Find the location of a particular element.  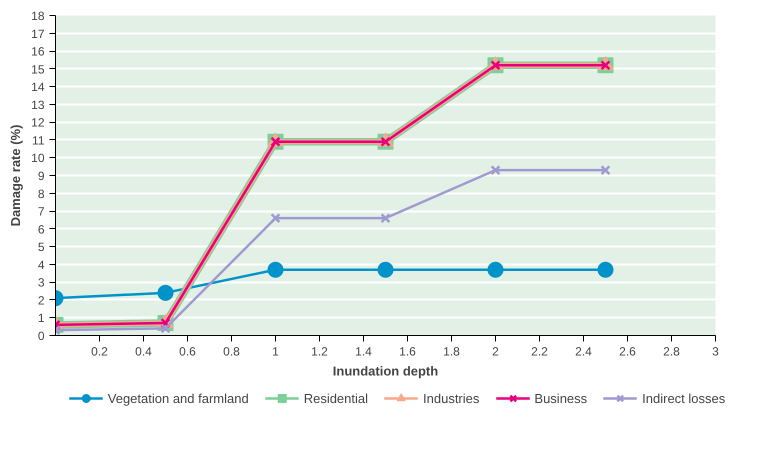

x-tick-label: 0.6 is located at coordinates (187, 351).